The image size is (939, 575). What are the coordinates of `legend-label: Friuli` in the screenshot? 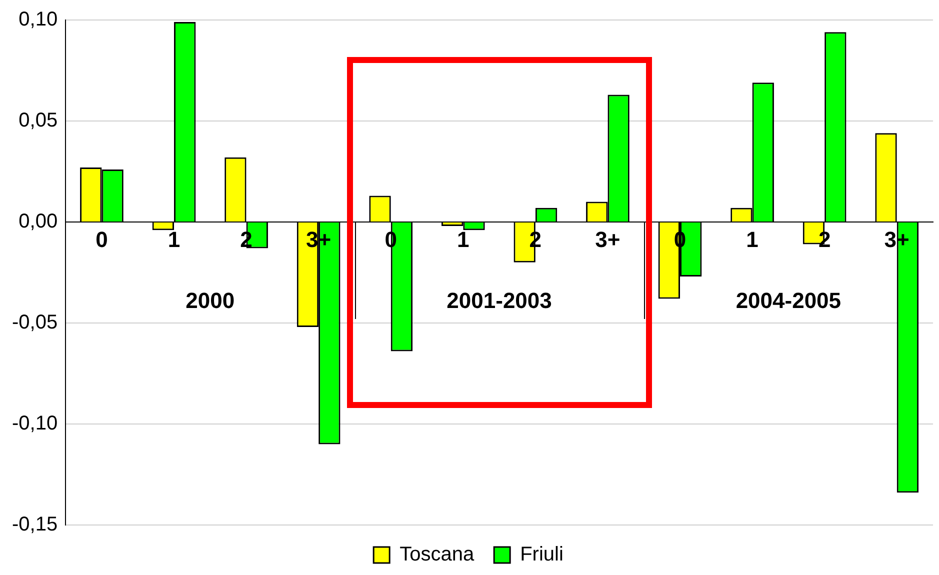 It's located at (542, 555).